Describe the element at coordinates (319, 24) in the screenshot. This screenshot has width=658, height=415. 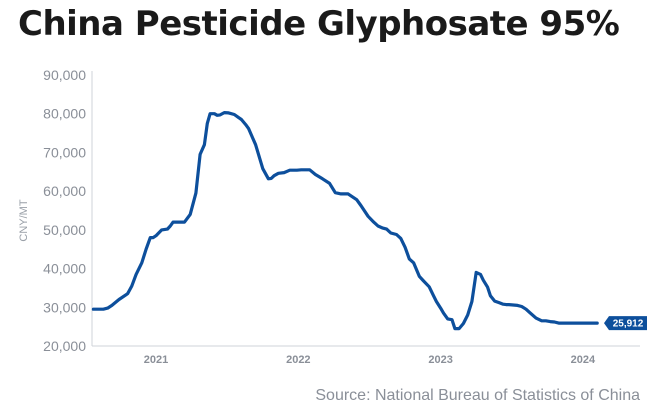
I see `chart-title: China Pesticide Glyphosate 95%` at that location.